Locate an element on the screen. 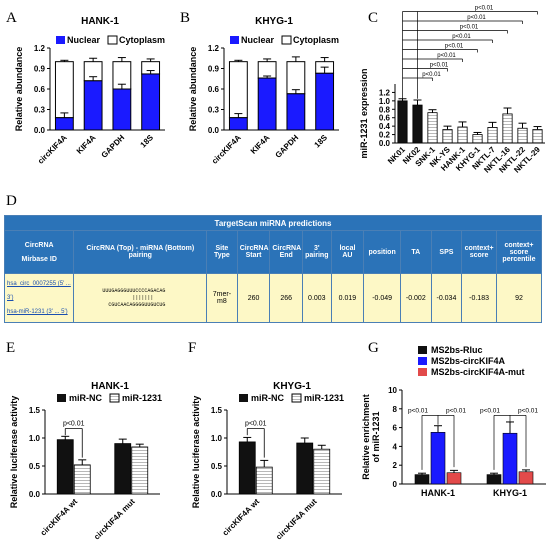 The image size is (550, 547). ta-cell: -0.002 is located at coordinates (416, 298).